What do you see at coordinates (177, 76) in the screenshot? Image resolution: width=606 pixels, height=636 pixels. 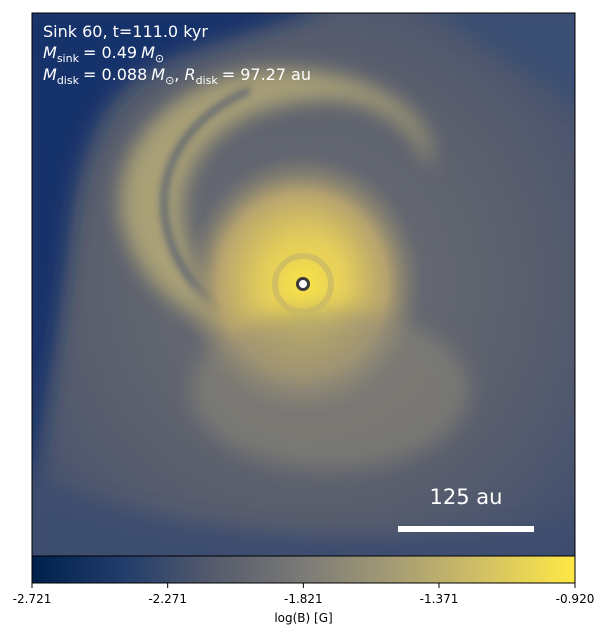 I see `annotation-disk: Mdisk = 0.088 M⊙, Rdisk = 97.27 au` at bounding box center [177, 76].